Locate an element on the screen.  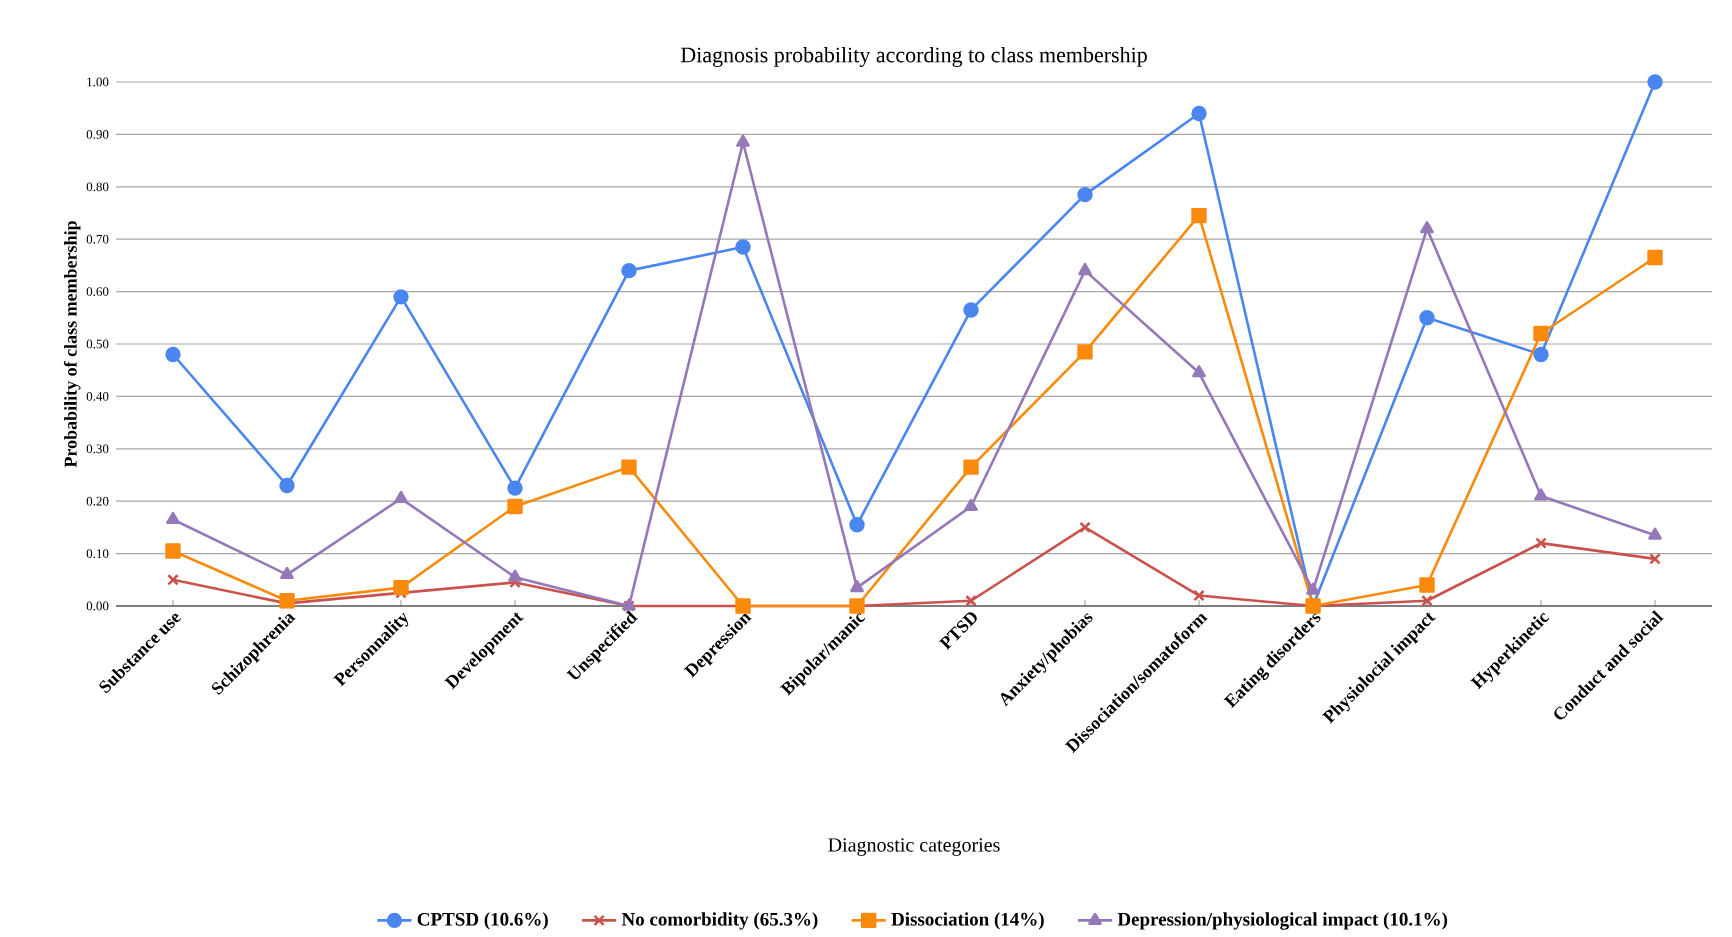
y-tick-label: 0.10 is located at coordinates (97, 554).